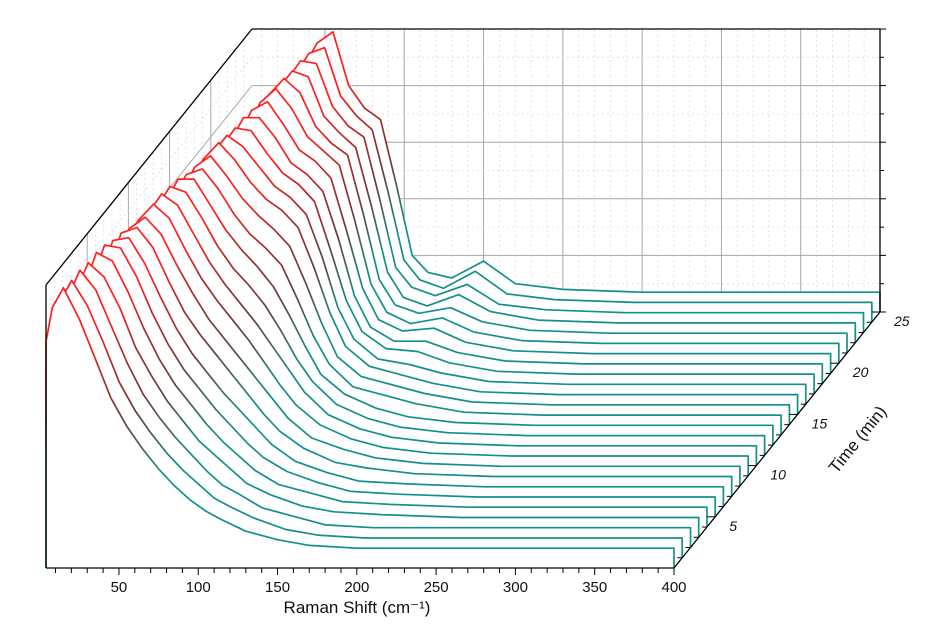  I want to click on x-tick-label: 250, so click(436, 587).